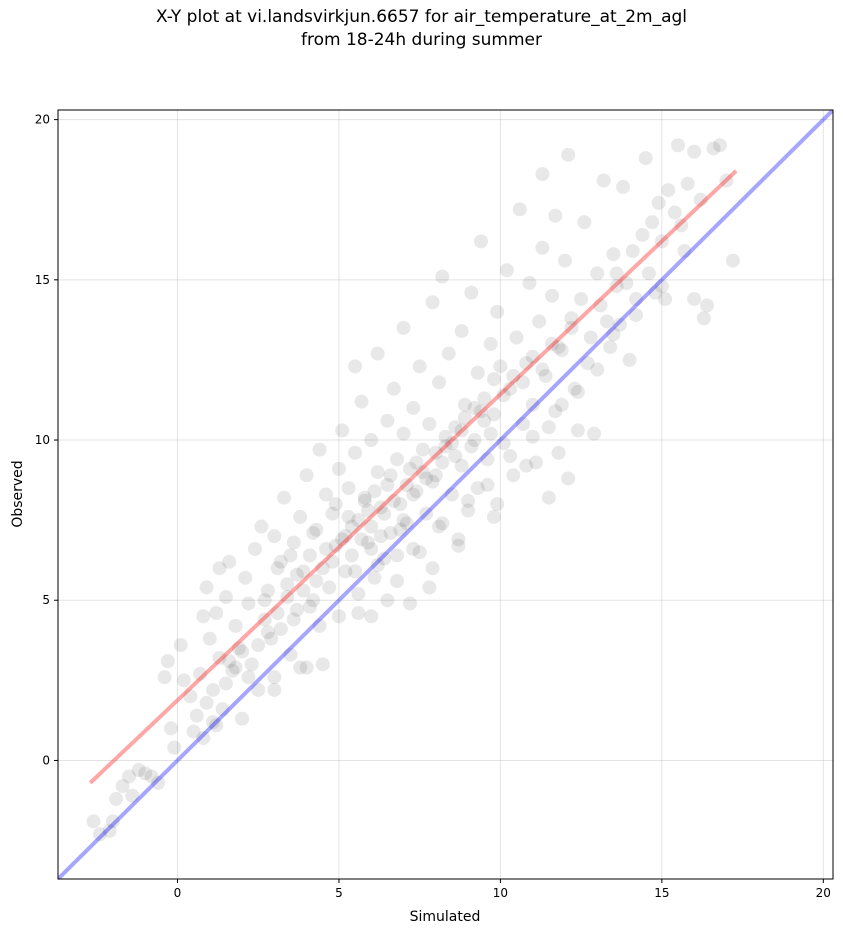  Describe the element at coordinates (661, 893) in the screenshot. I see `x-tick-label: 15` at that location.